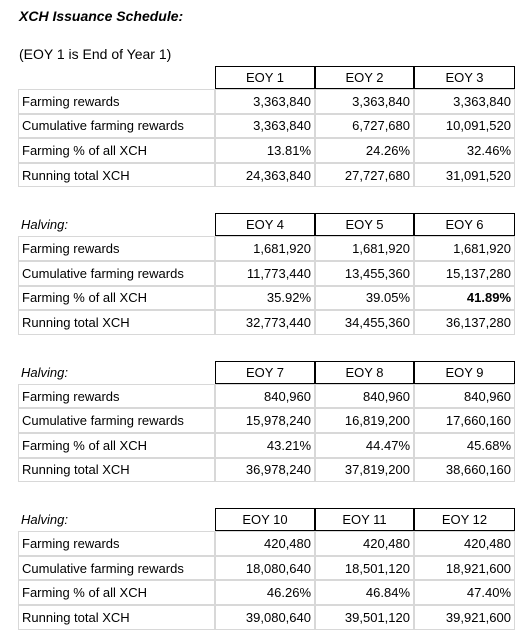 The image size is (531, 644). Describe the element at coordinates (464, 225) in the screenshot. I see `column-header: EOY 6` at that location.